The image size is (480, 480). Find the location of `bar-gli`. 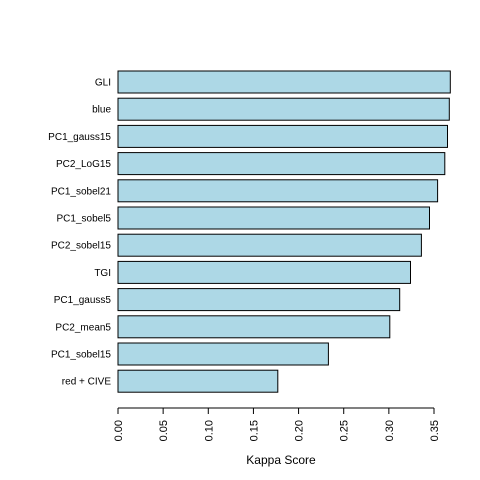

bar-gli is located at coordinates (284, 82).